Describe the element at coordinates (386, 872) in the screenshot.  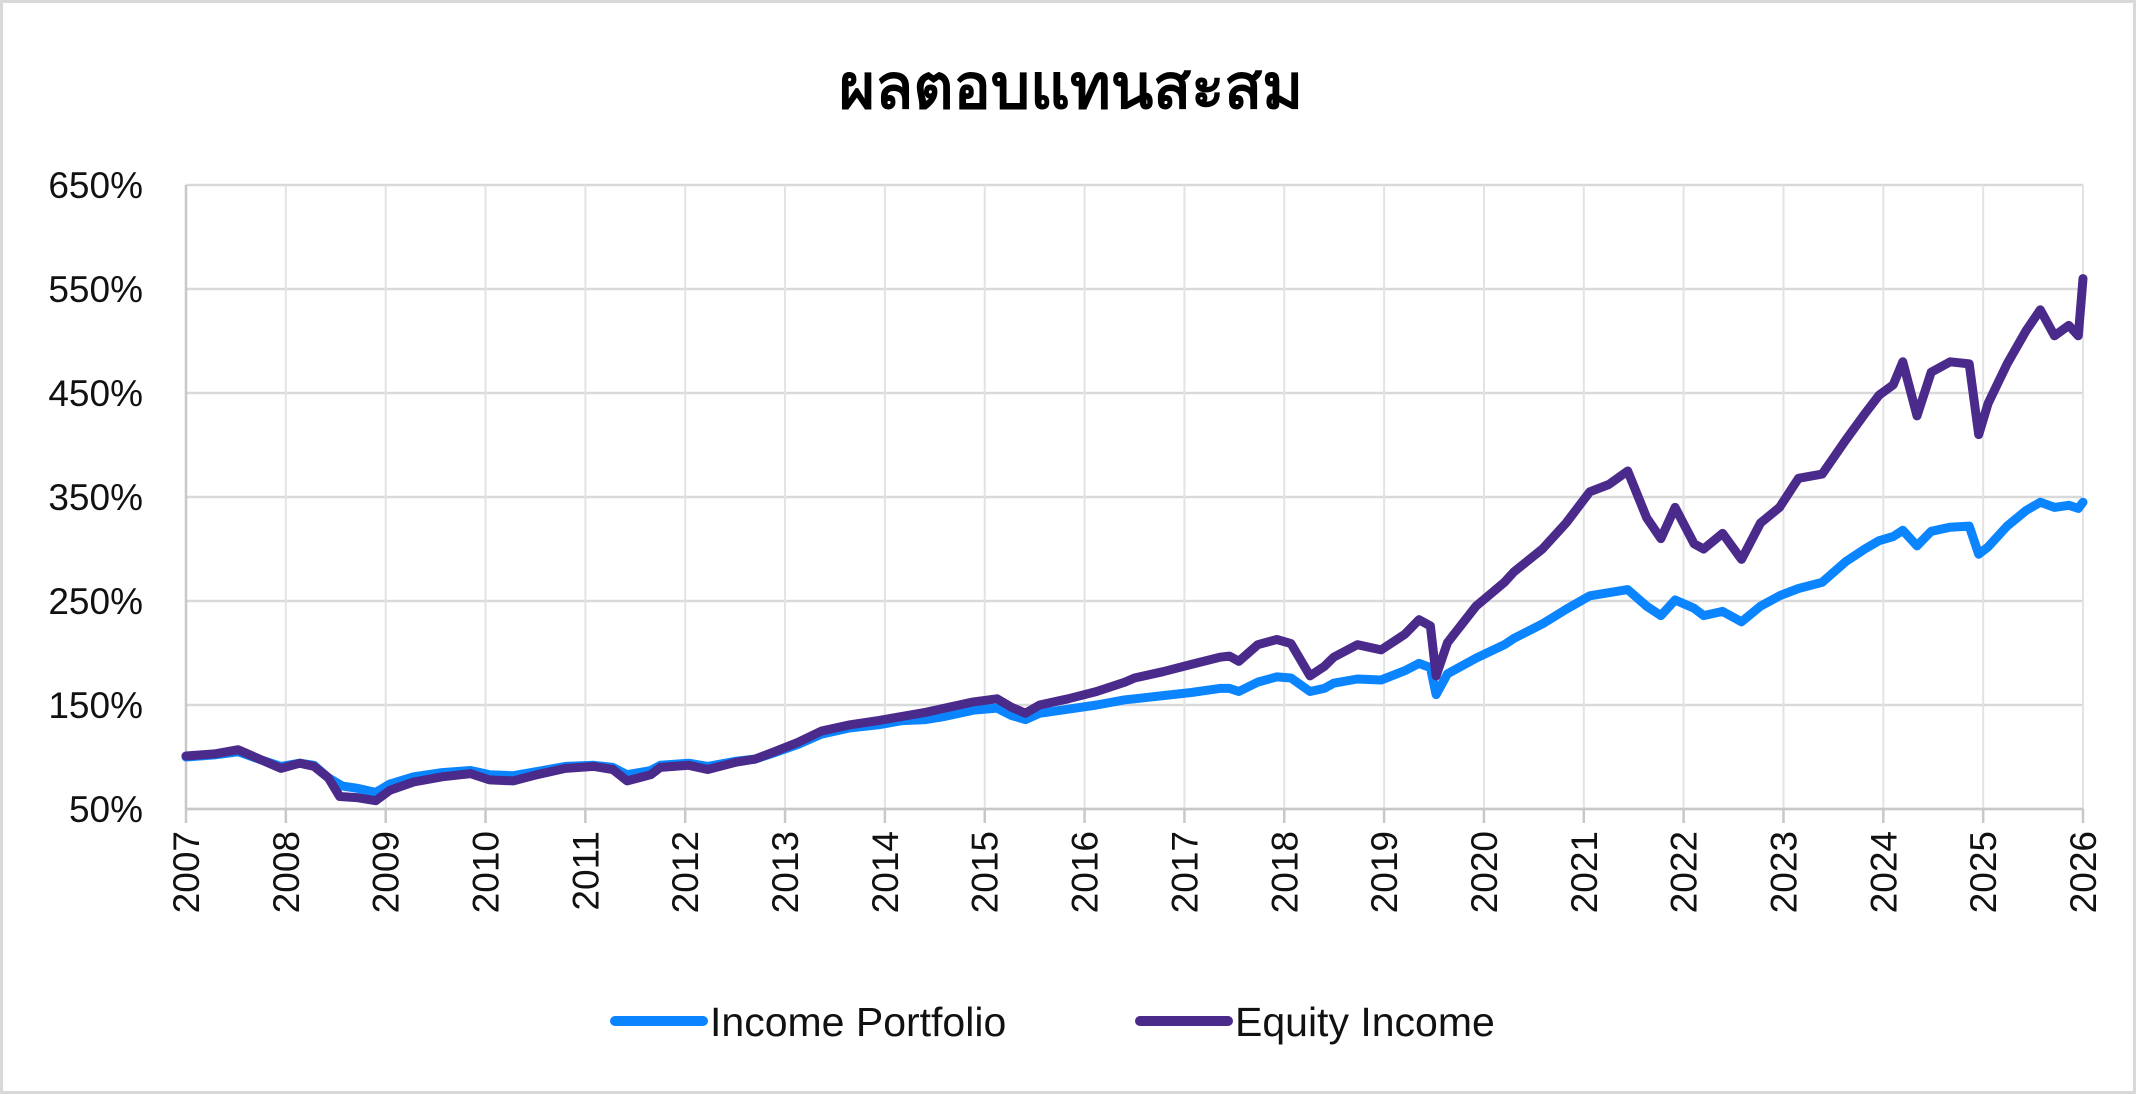
I see `x-tick-label: 2009` at that location.